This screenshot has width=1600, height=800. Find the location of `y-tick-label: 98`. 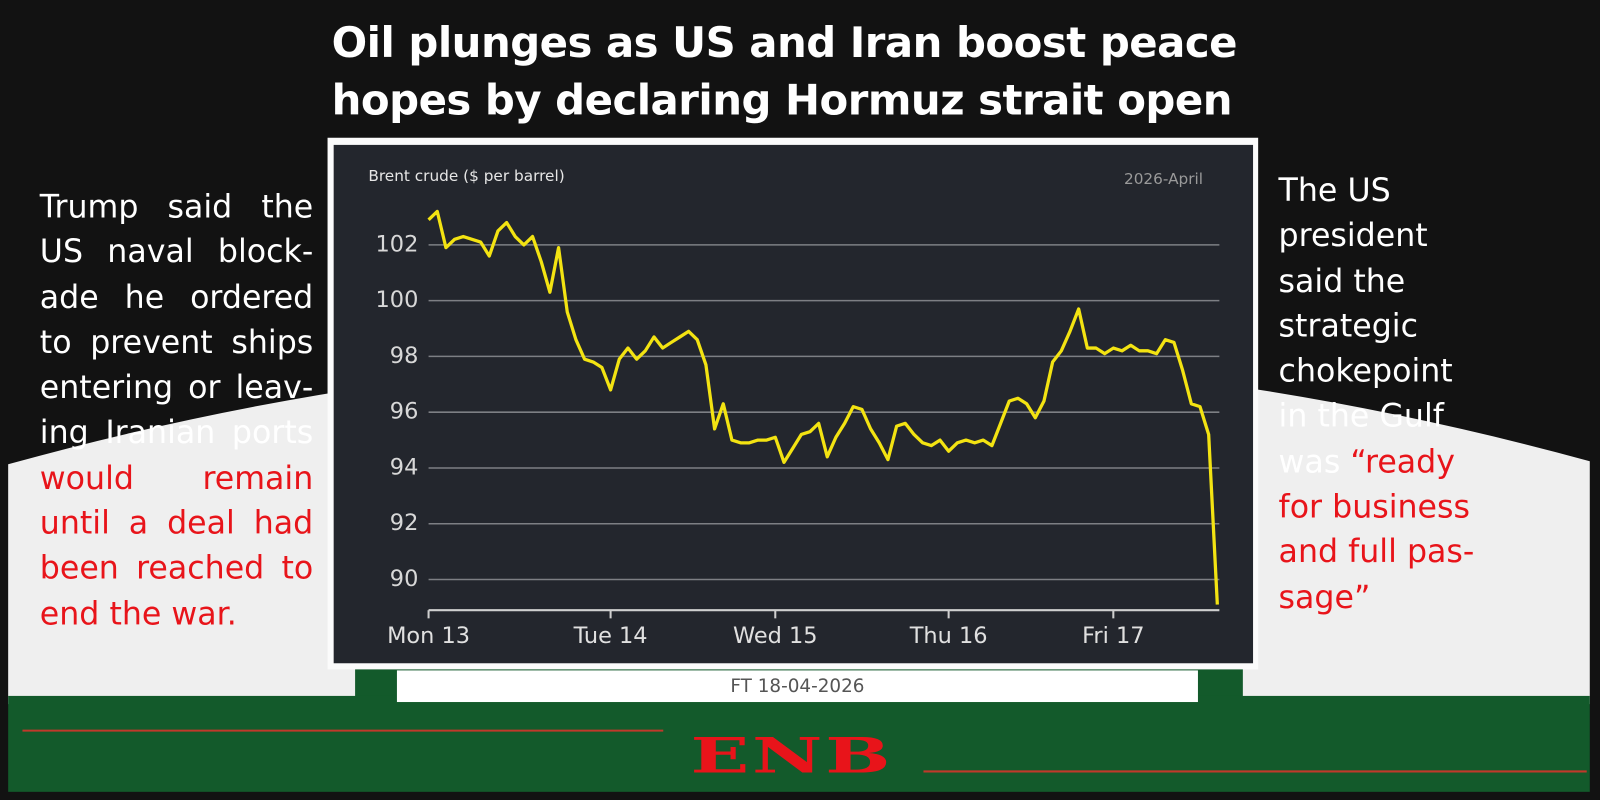

y-tick-label: 98 is located at coordinates (404, 356).